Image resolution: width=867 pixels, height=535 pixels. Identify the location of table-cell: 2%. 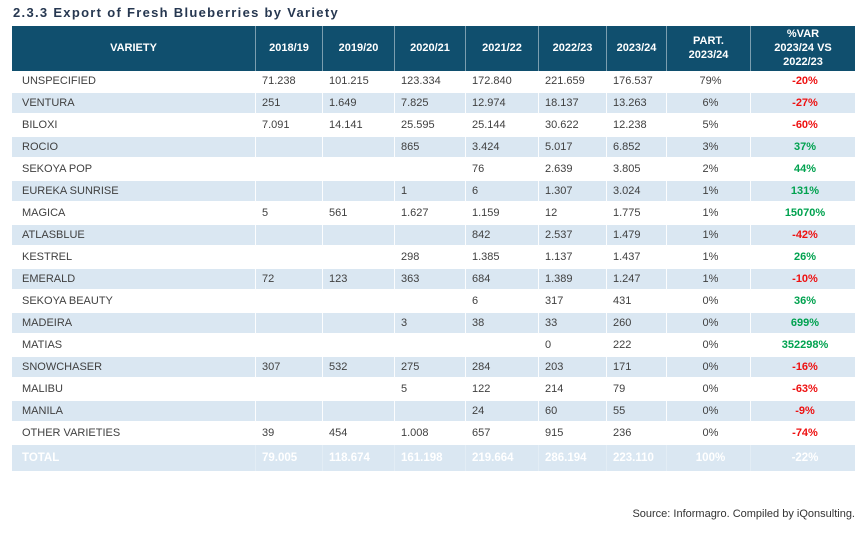
(708, 170).